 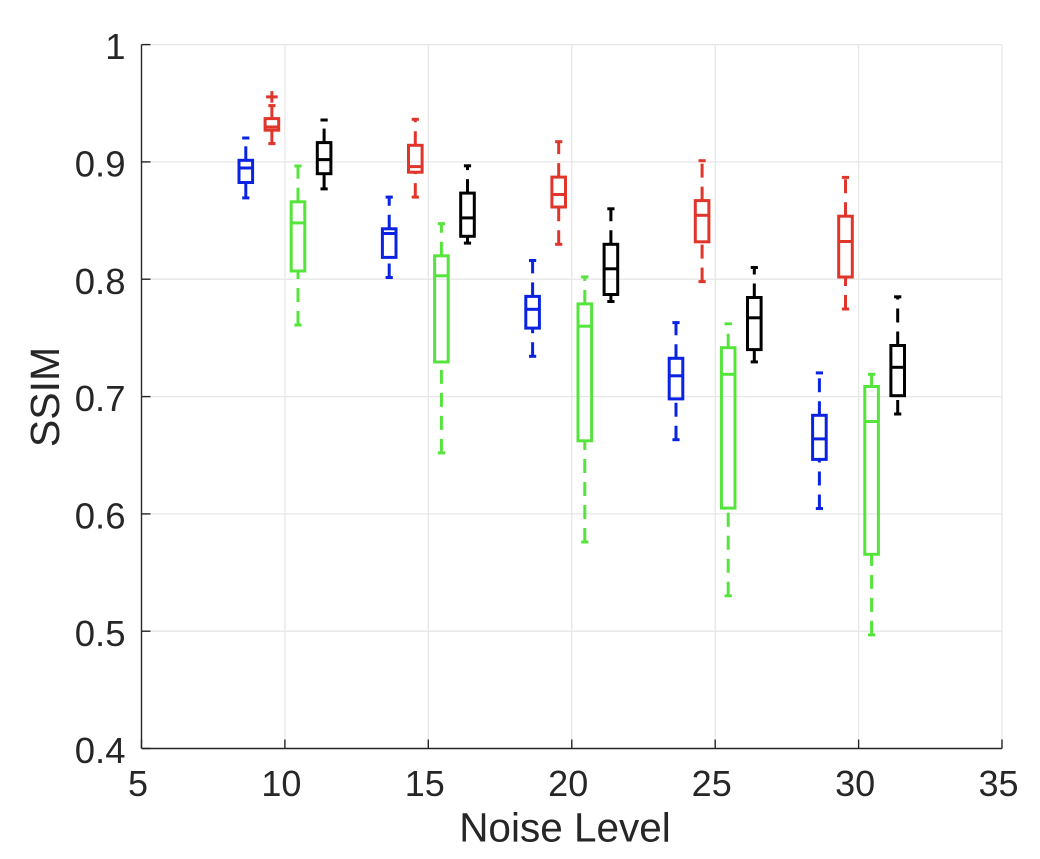 What do you see at coordinates (100, 633) in the screenshot?
I see `svg-text: 0.5` at bounding box center [100, 633].